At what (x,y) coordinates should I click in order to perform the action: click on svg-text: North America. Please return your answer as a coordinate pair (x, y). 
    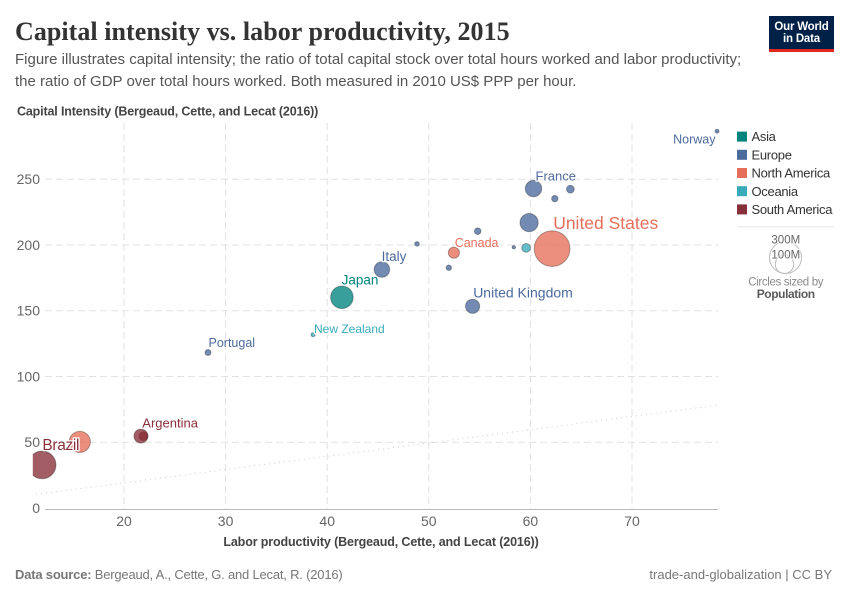
    Looking at the image, I should click on (792, 173).